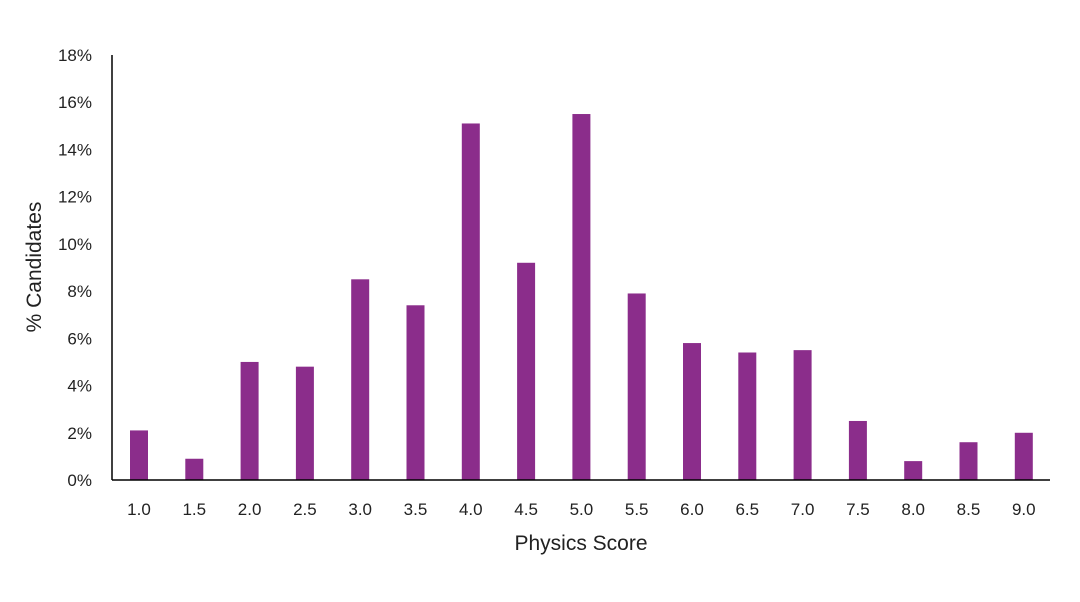  I want to click on y-tick-label: 12%, so click(75, 197).